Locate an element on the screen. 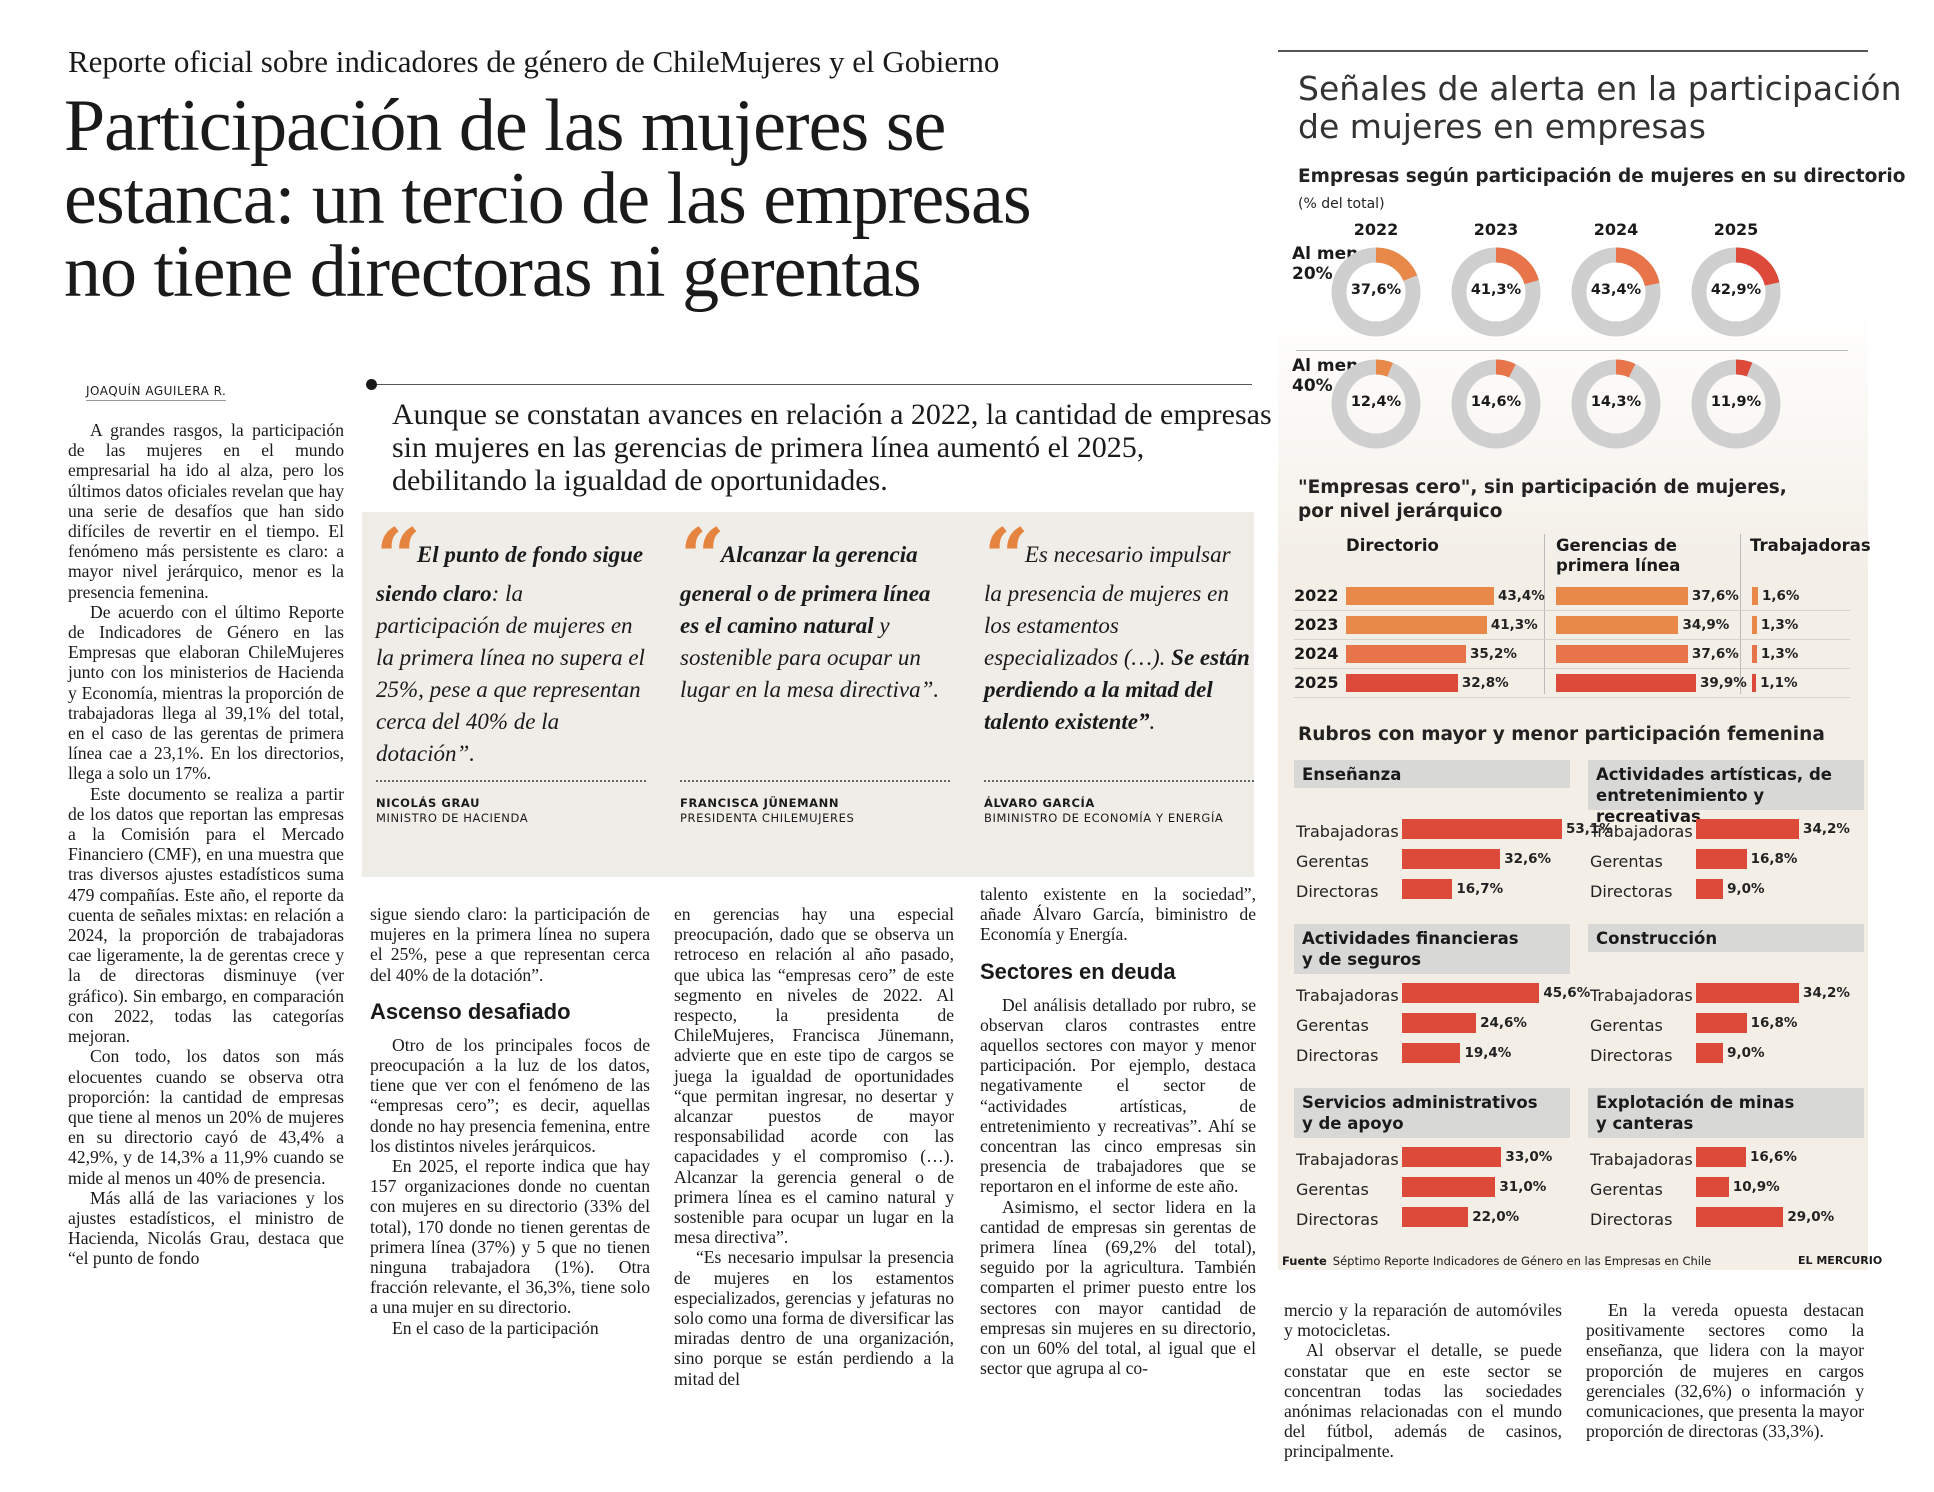 This screenshot has height=1492, width=1934. donut-year-label: 2023 is located at coordinates (1496, 229).